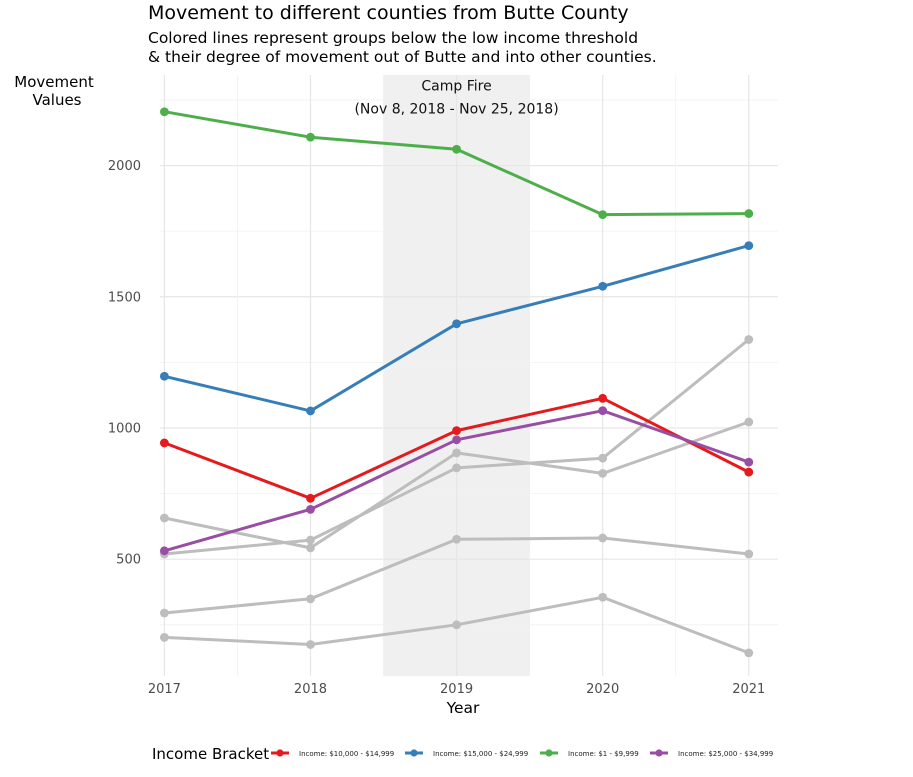  What do you see at coordinates (748, 689) in the screenshot?
I see `x-tick-label: 2021` at bounding box center [748, 689].